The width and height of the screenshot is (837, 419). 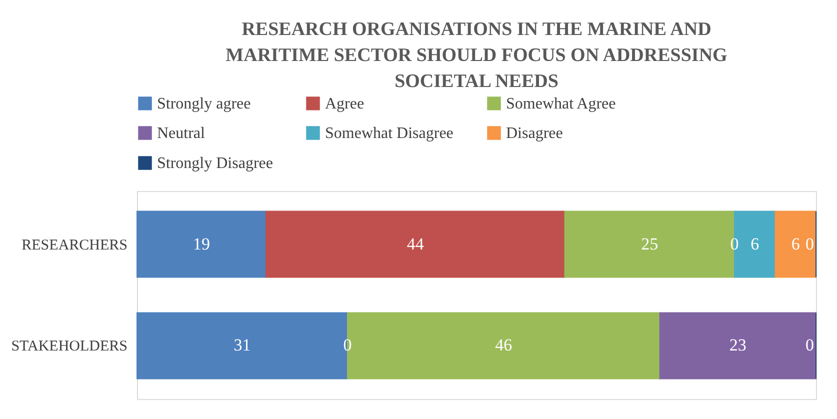 What do you see at coordinates (242, 345) in the screenshot?
I see `data-label: 31` at bounding box center [242, 345].